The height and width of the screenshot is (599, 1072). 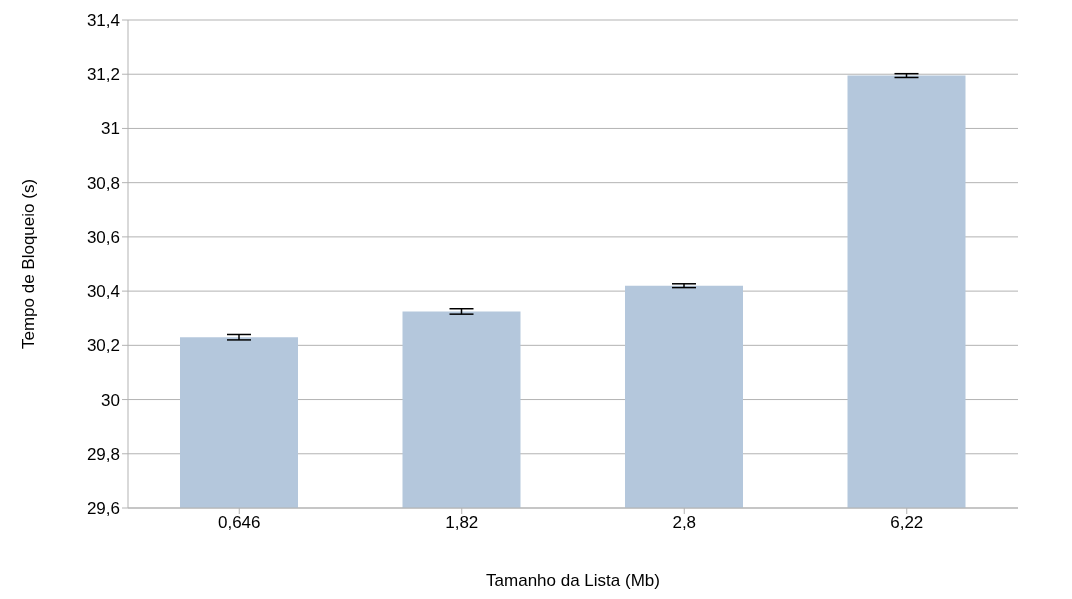 What do you see at coordinates (103, 292) in the screenshot?
I see `y-tick-label: 30,4` at bounding box center [103, 292].